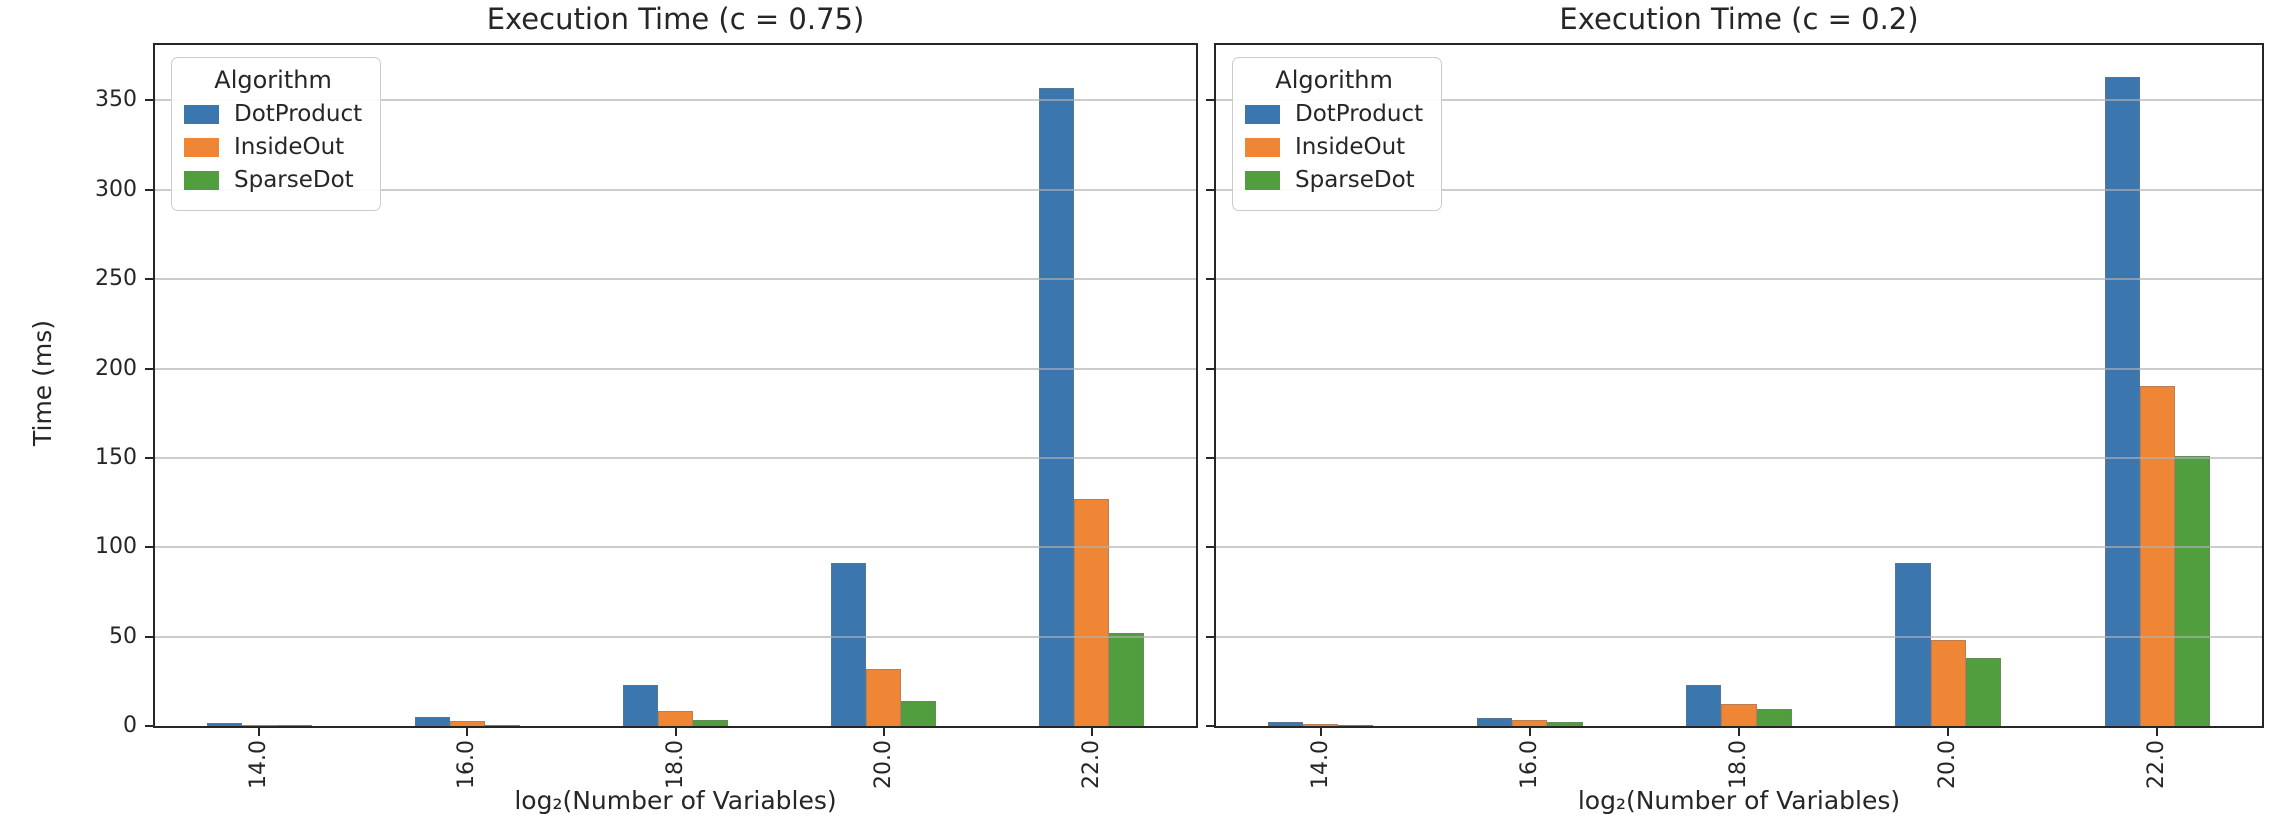  I want to click on x-tick-mark-20.0, so click(883, 732).